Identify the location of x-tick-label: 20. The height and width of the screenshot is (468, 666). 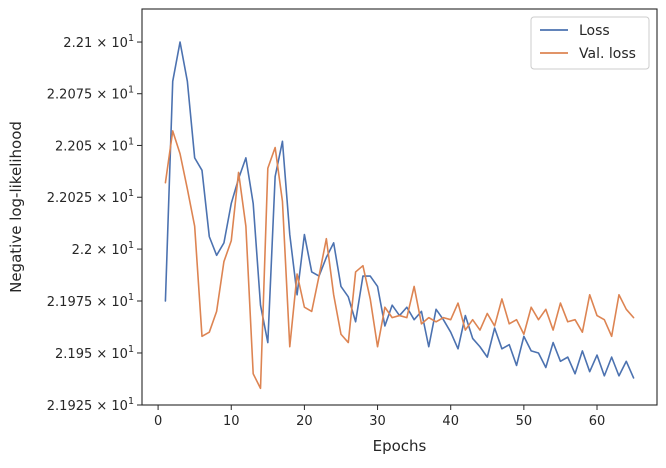
(304, 421).